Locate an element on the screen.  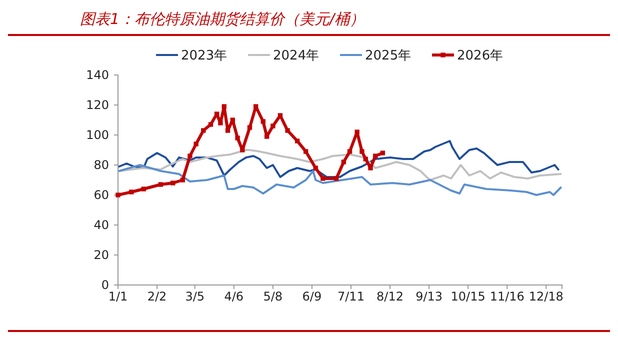
x-tick-label: 5/8 is located at coordinates (273, 297).